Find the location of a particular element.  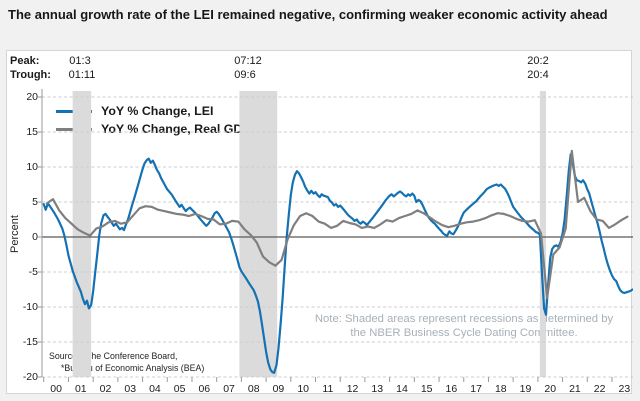

y-tick-label: 20 is located at coordinates (32, 97).